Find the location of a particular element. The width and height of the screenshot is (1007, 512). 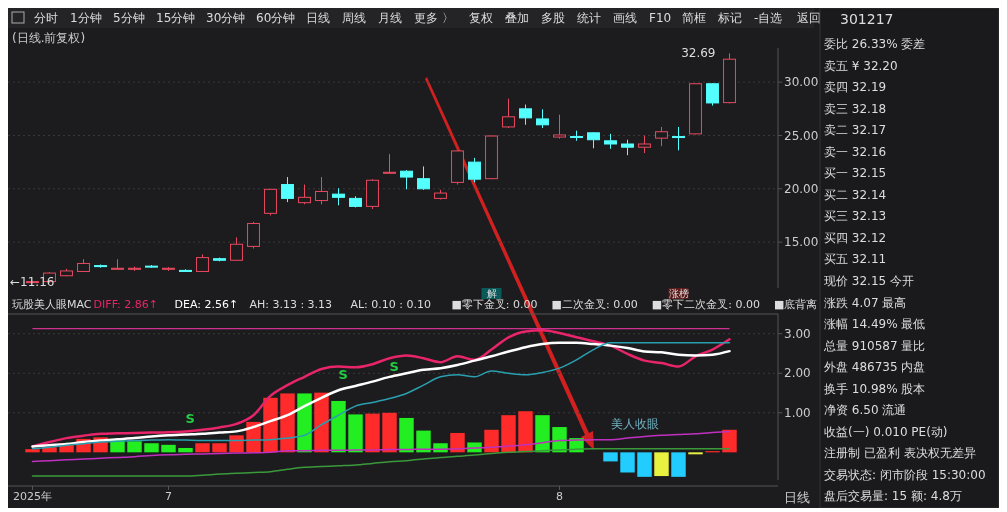

text: 月线 is located at coordinates (390, 18).